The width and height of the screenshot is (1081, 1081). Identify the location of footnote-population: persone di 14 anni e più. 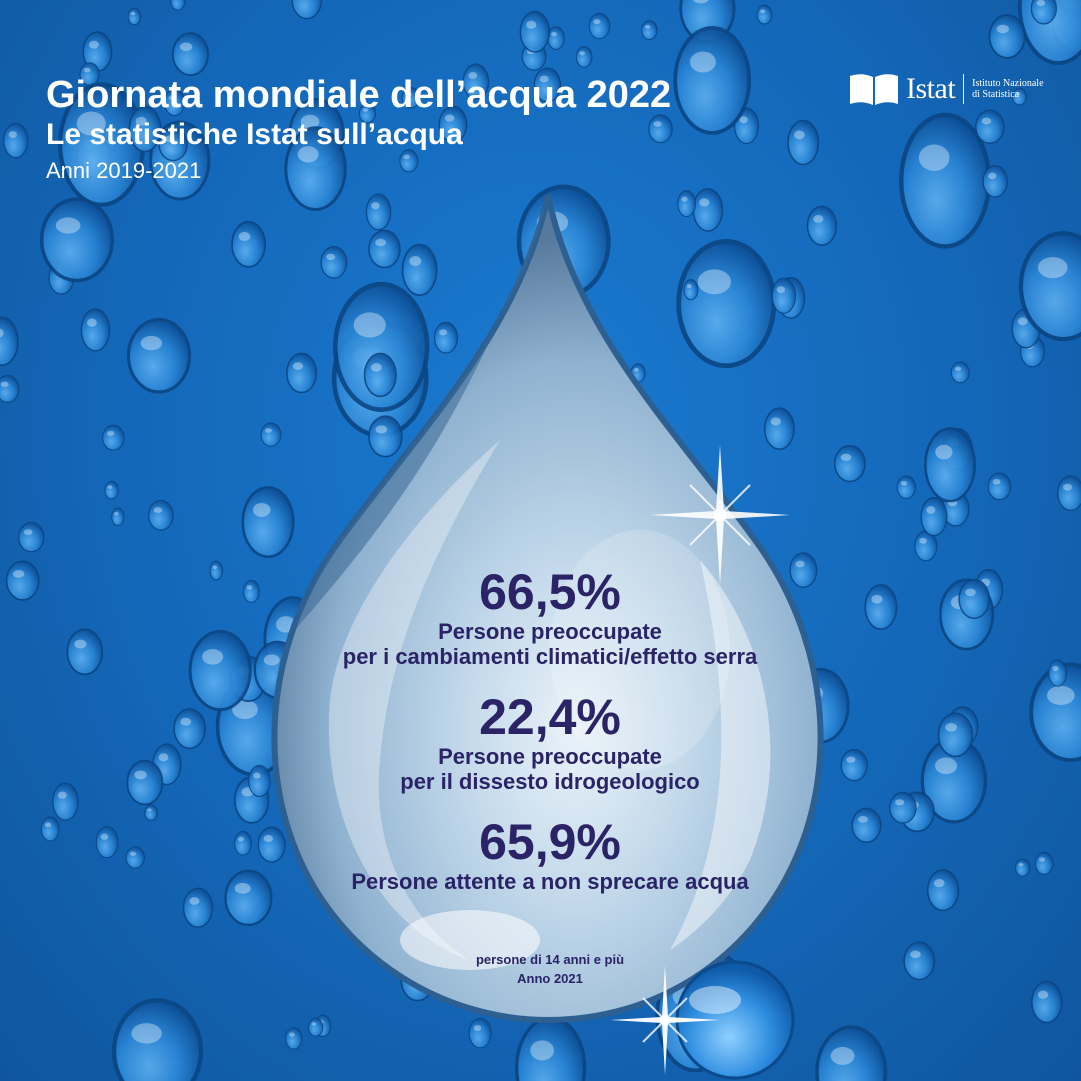
(550, 959).